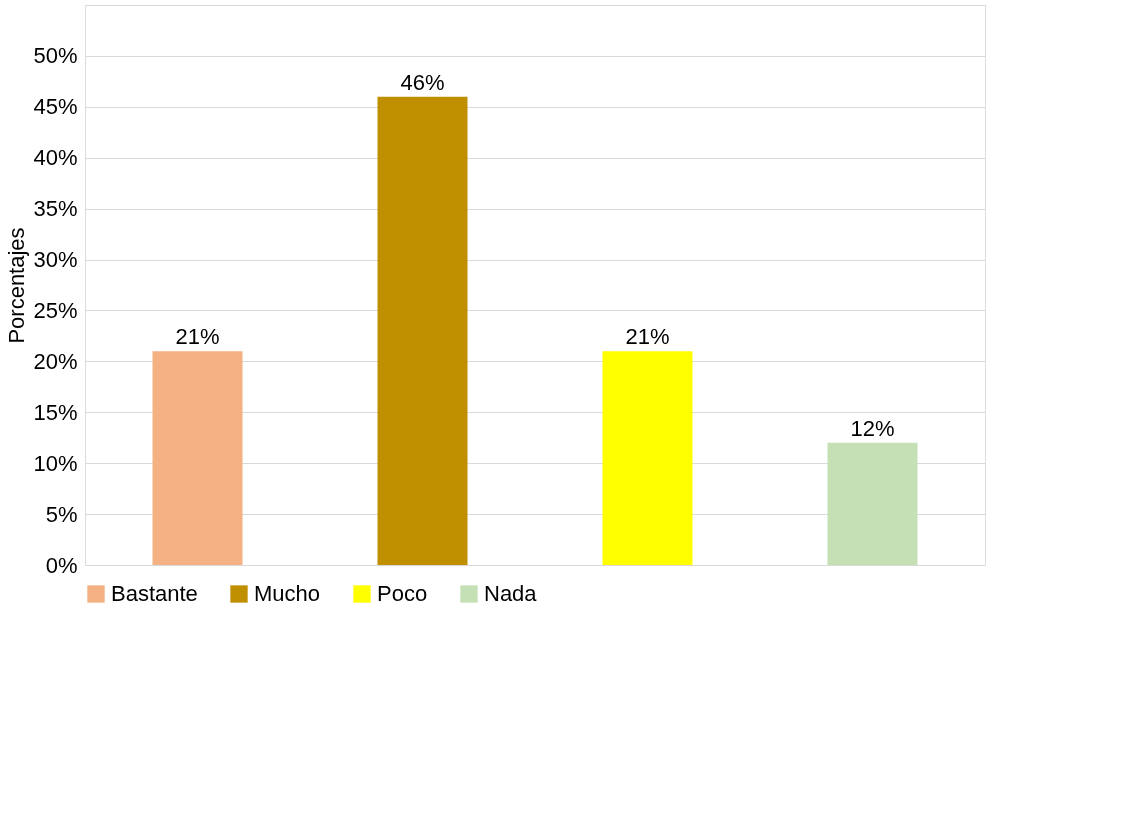  I want to click on y-tick-label: 25%, so click(55, 310).